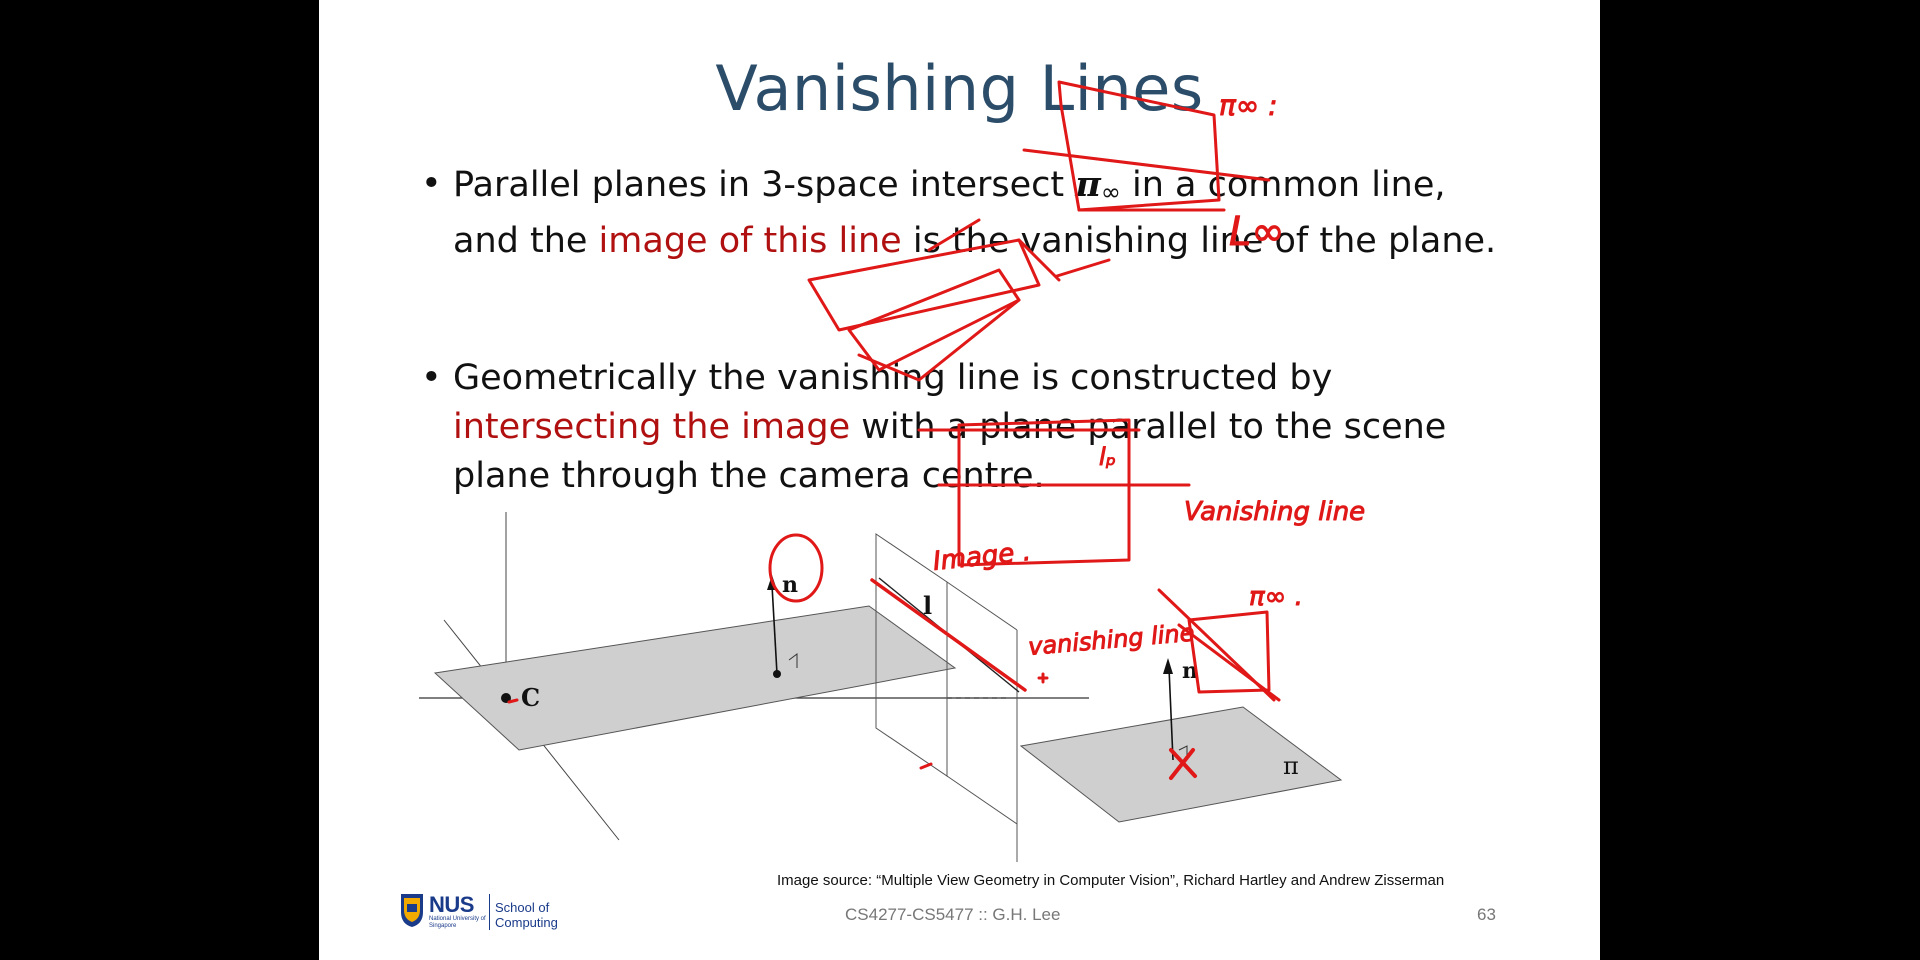  Describe the element at coordinates (790, 585) in the screenshot. I see `label-n1: n` at that location.